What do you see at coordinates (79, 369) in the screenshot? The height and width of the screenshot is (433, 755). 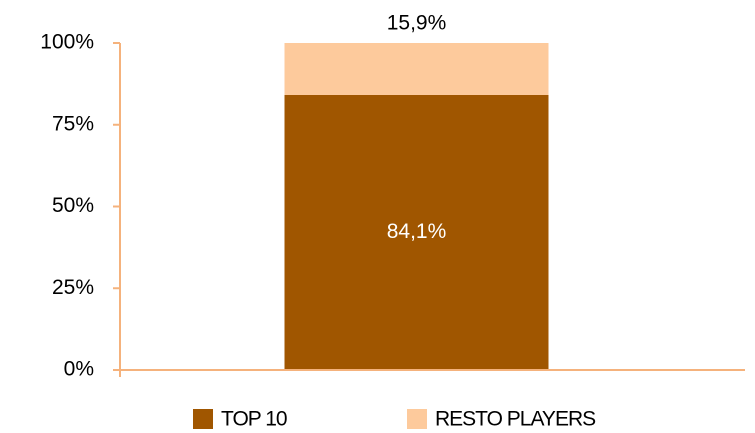 I see `y-tick-label: 0%` at bounding box center [79, 369].